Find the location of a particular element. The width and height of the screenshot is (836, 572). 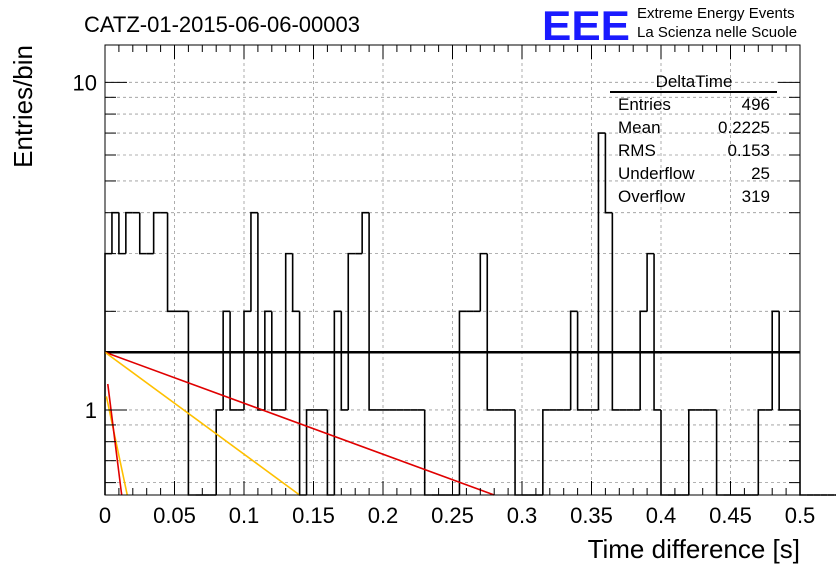

x-tick-label: 0.25 is located at coordinates (452, 515).